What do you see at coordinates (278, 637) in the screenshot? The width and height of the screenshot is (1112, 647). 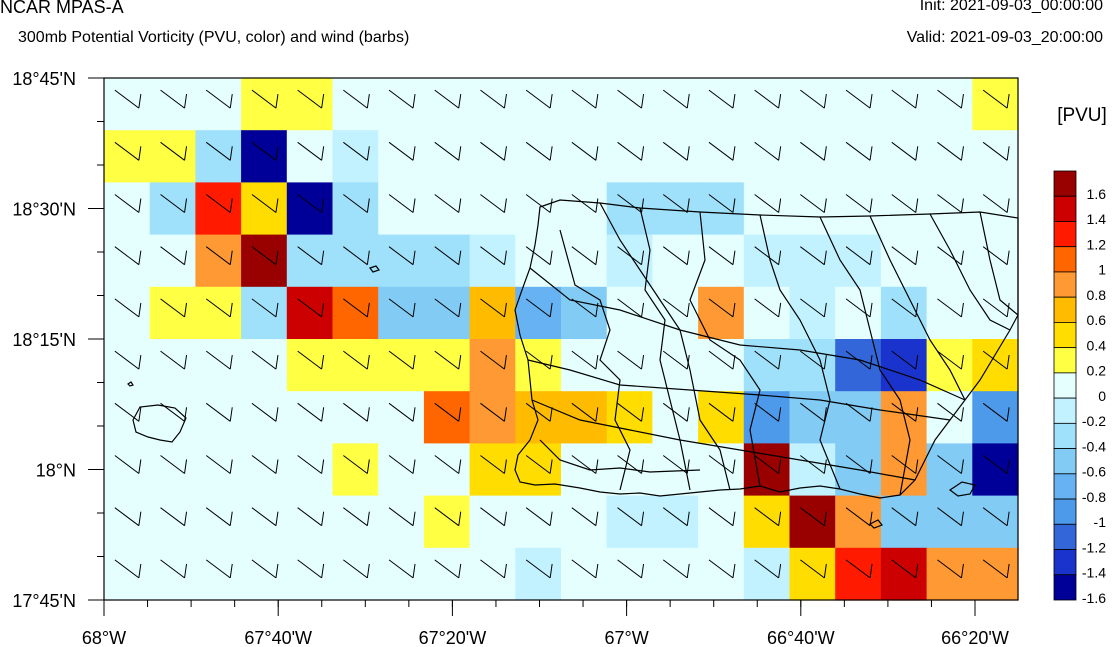 I see `x-tick-label: 67°40'W` at bounding box center [278, 637].